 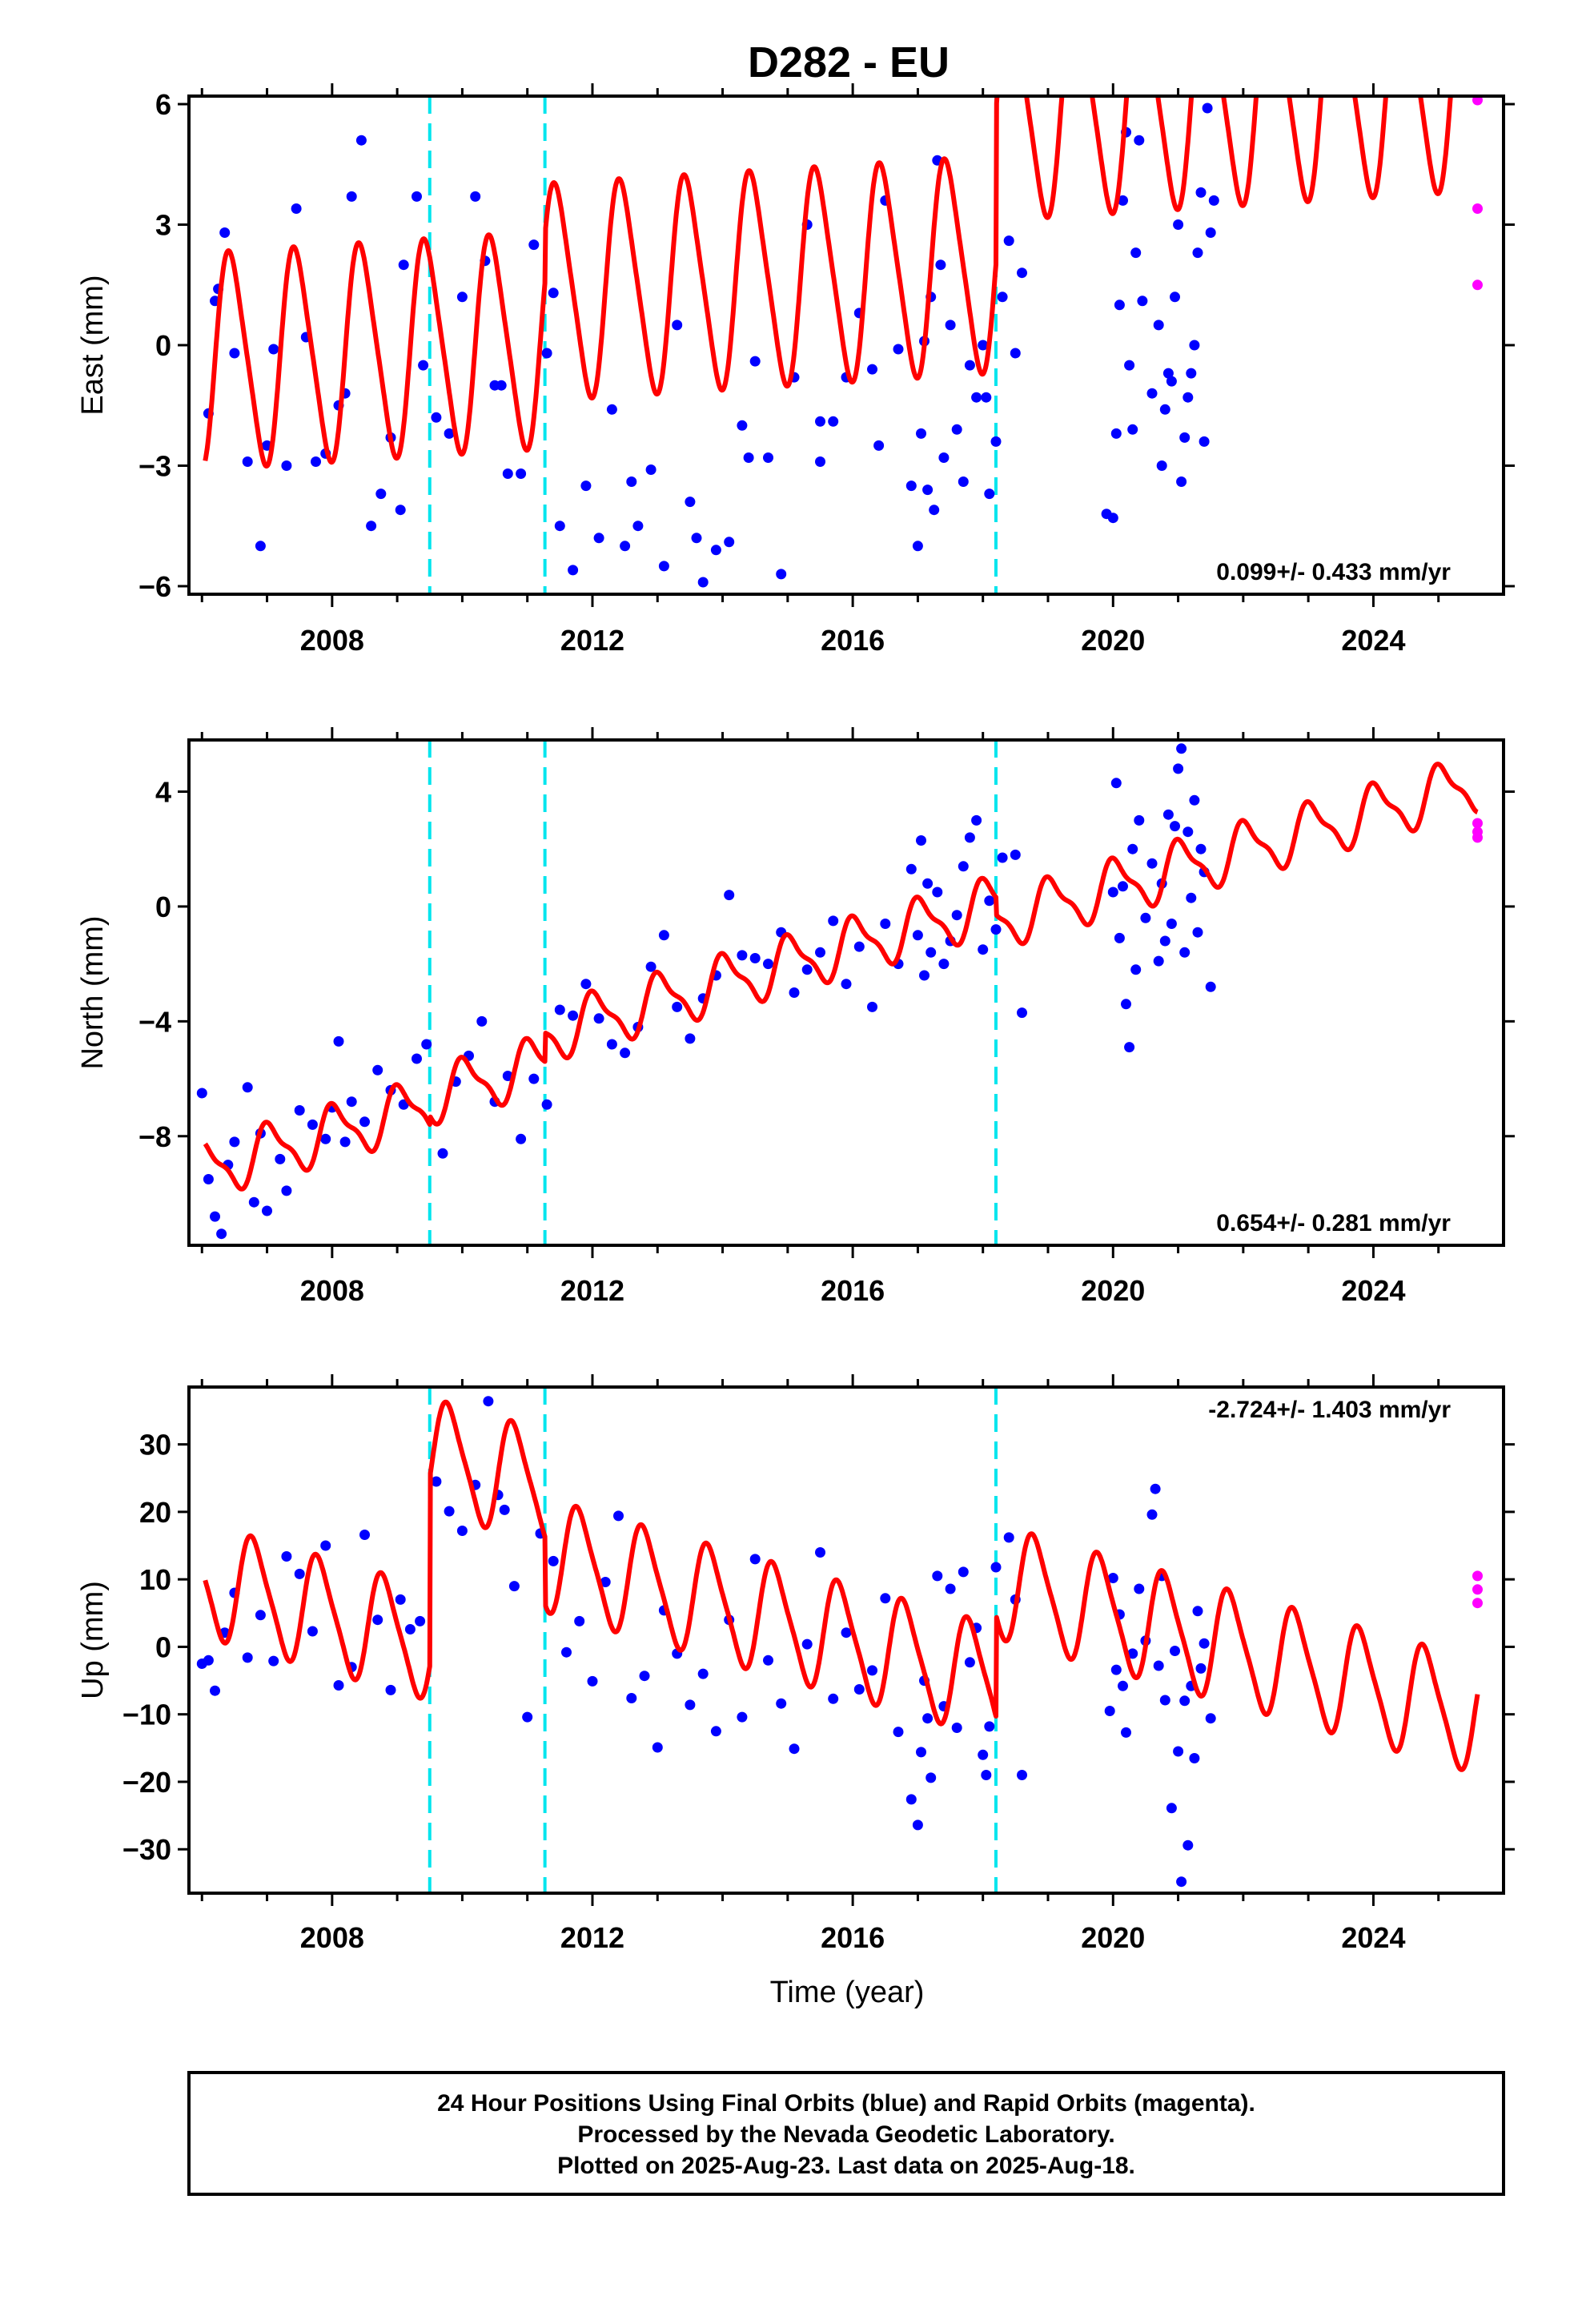 What do you see at coordinates (163, 104) in the screenshot?
I see `y-tick-label: 6` at bounding box center [163, 104].